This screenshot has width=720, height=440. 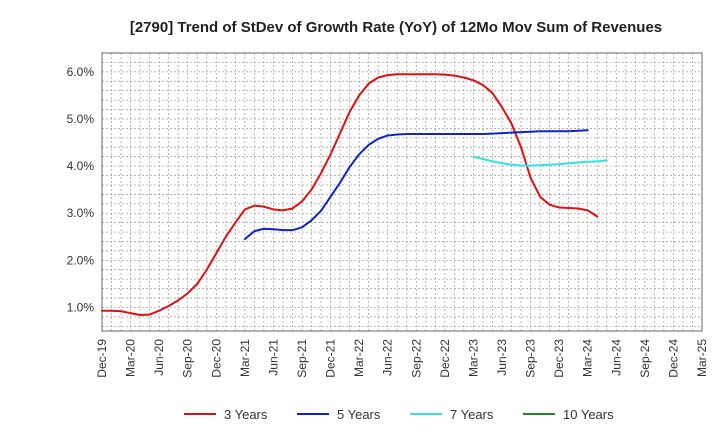 I want to click on x-tick-label: Jun-20, so click(x=159, y=357).